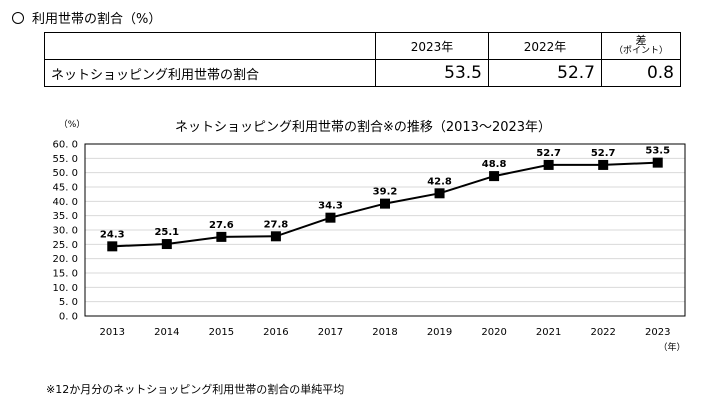 Image resolution: width=715 pixels, height=411 pixels. I want to click on data-label: 34.3, so click(330, 206).